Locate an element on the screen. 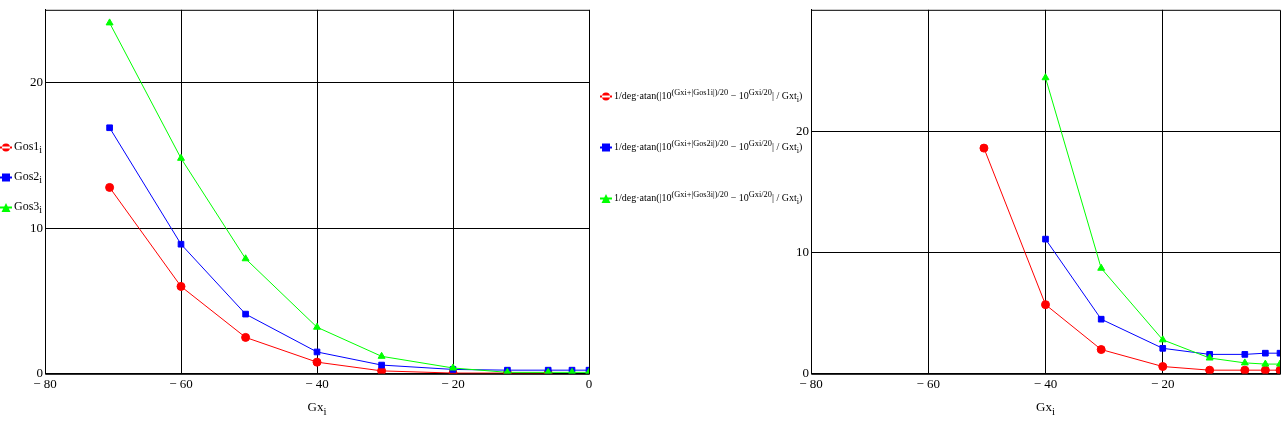 The height and width of the screenshot is (421, 1287). legend-label: 1/deg·atan(|10$^{(Gxi+|Gos3i|)/20}$ − 10$^{Gxi/20}$| / Gxt$_{i}$) is located at coordinates (708, 198).